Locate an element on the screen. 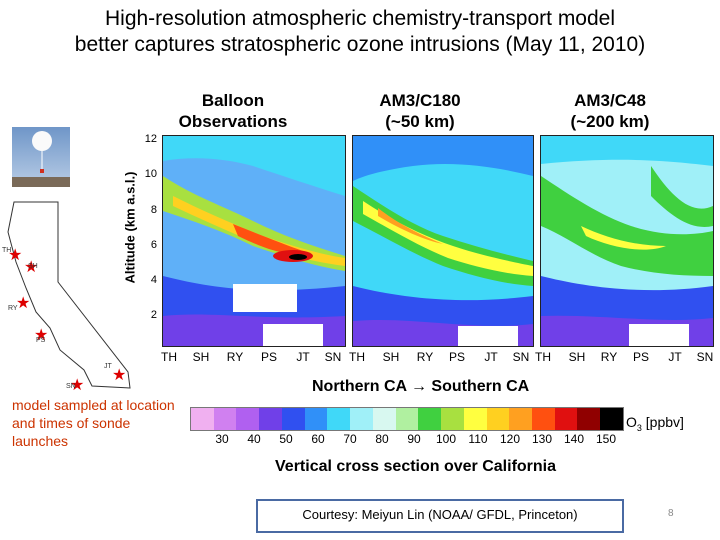 The height and width of the screenshot is (540, 720). map-label: SN is located at coordinates (71, 386).